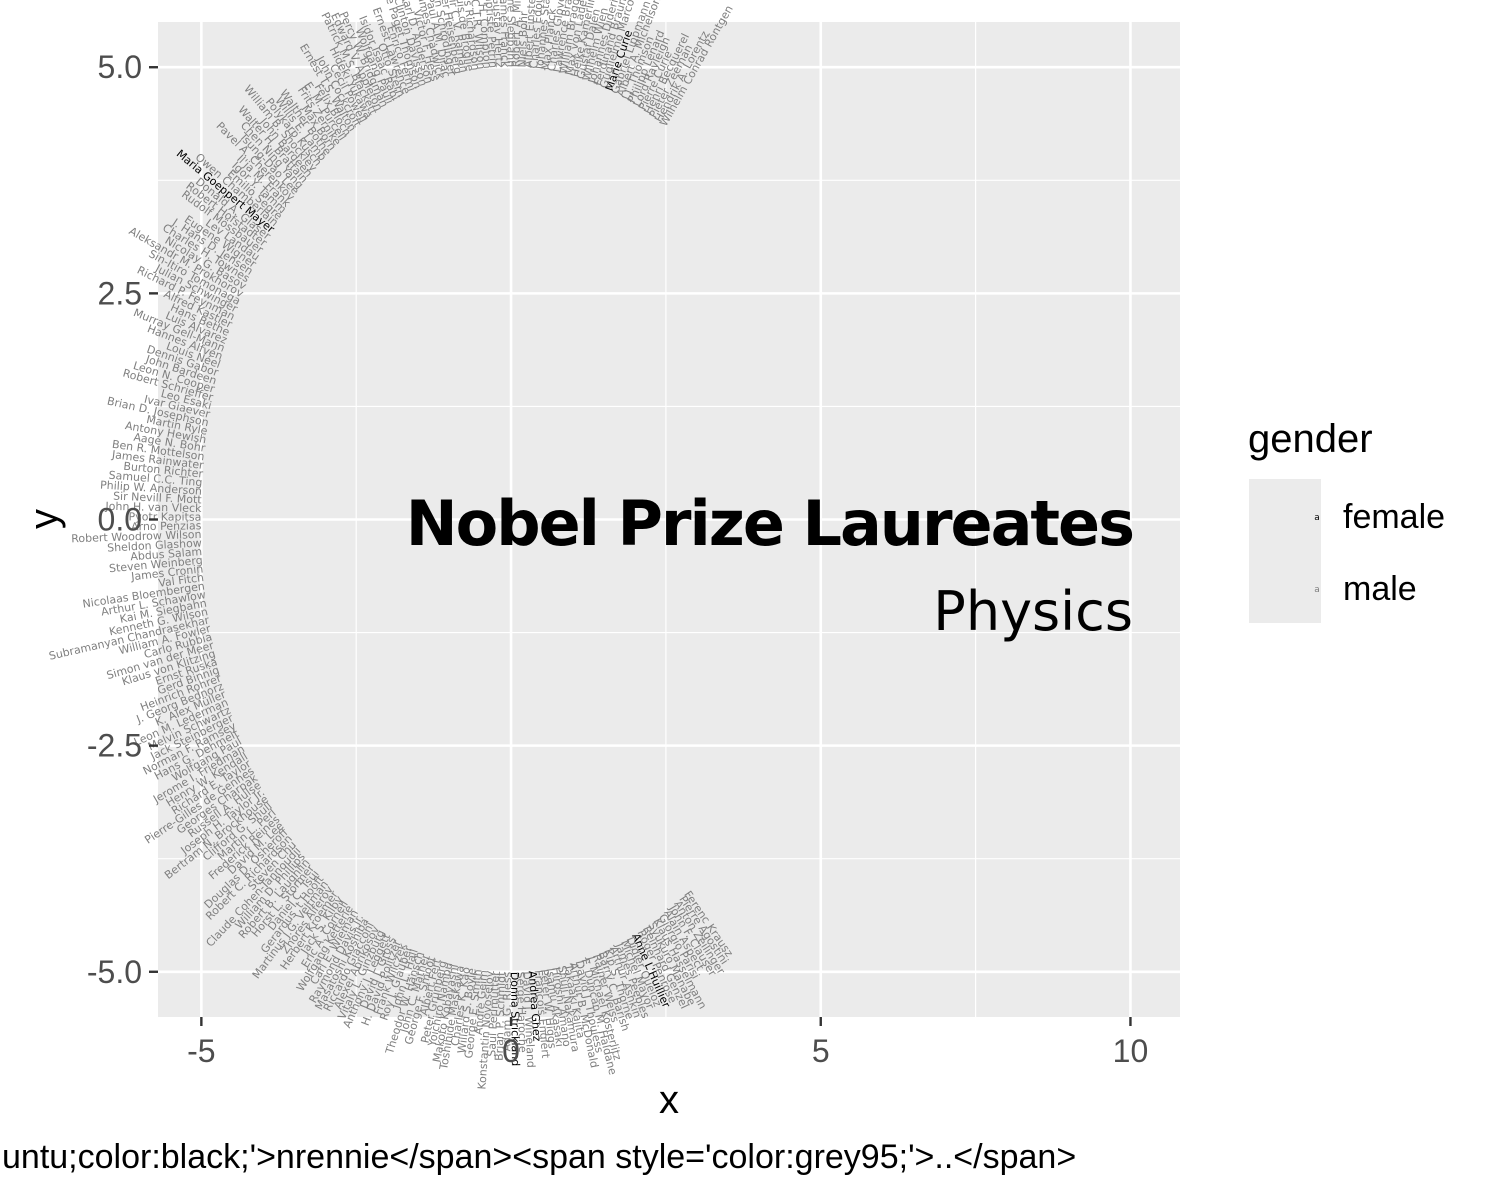 This screenshot has height=1200, width=1500. I want to click on male-laureate-label: Adam G. Riess, so click(507, 1011).